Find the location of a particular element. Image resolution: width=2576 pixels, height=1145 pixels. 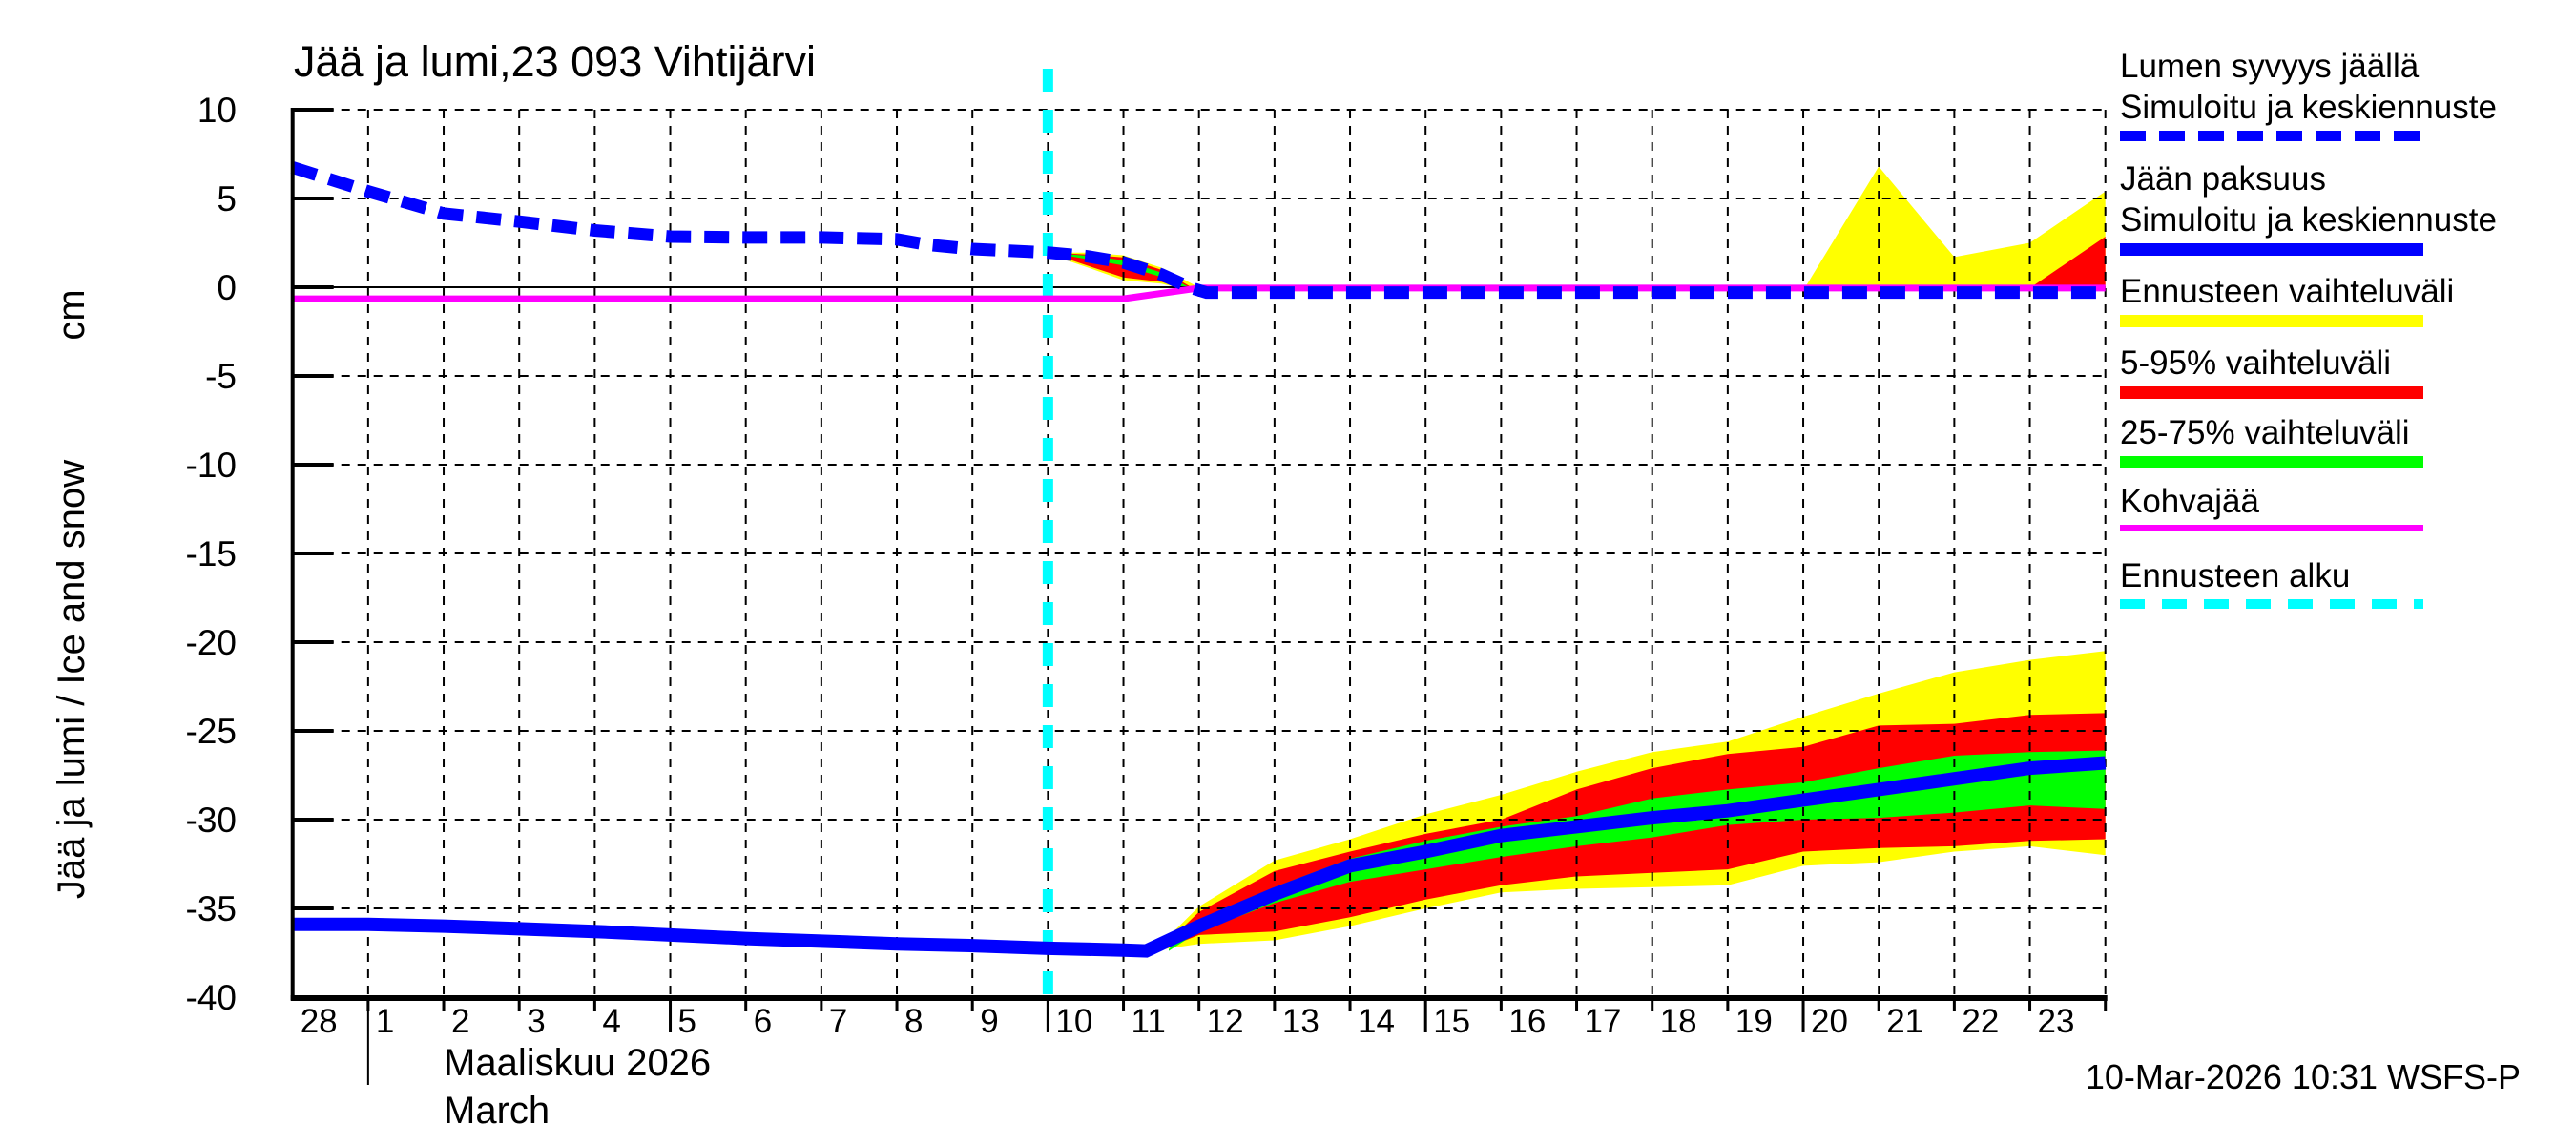

month-label-fi: Maaliskuu 2026 is located at coordinates (577, 1063).